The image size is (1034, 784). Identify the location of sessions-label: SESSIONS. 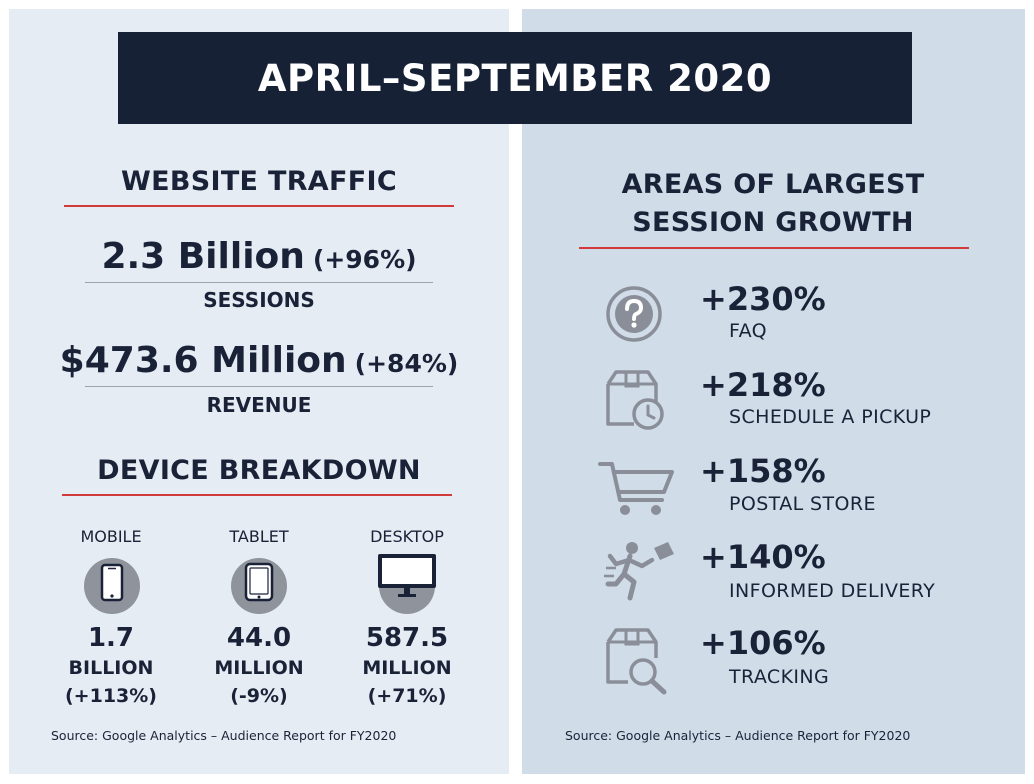
(259, 300).